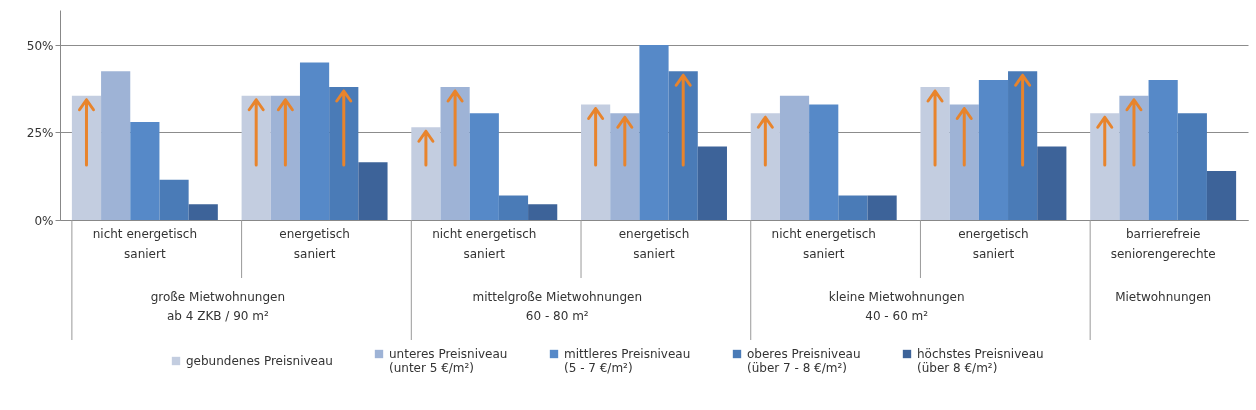 This screenshot has width=1256, height=410. I want to click on y-tick-label: 25%, so click(40, 133).